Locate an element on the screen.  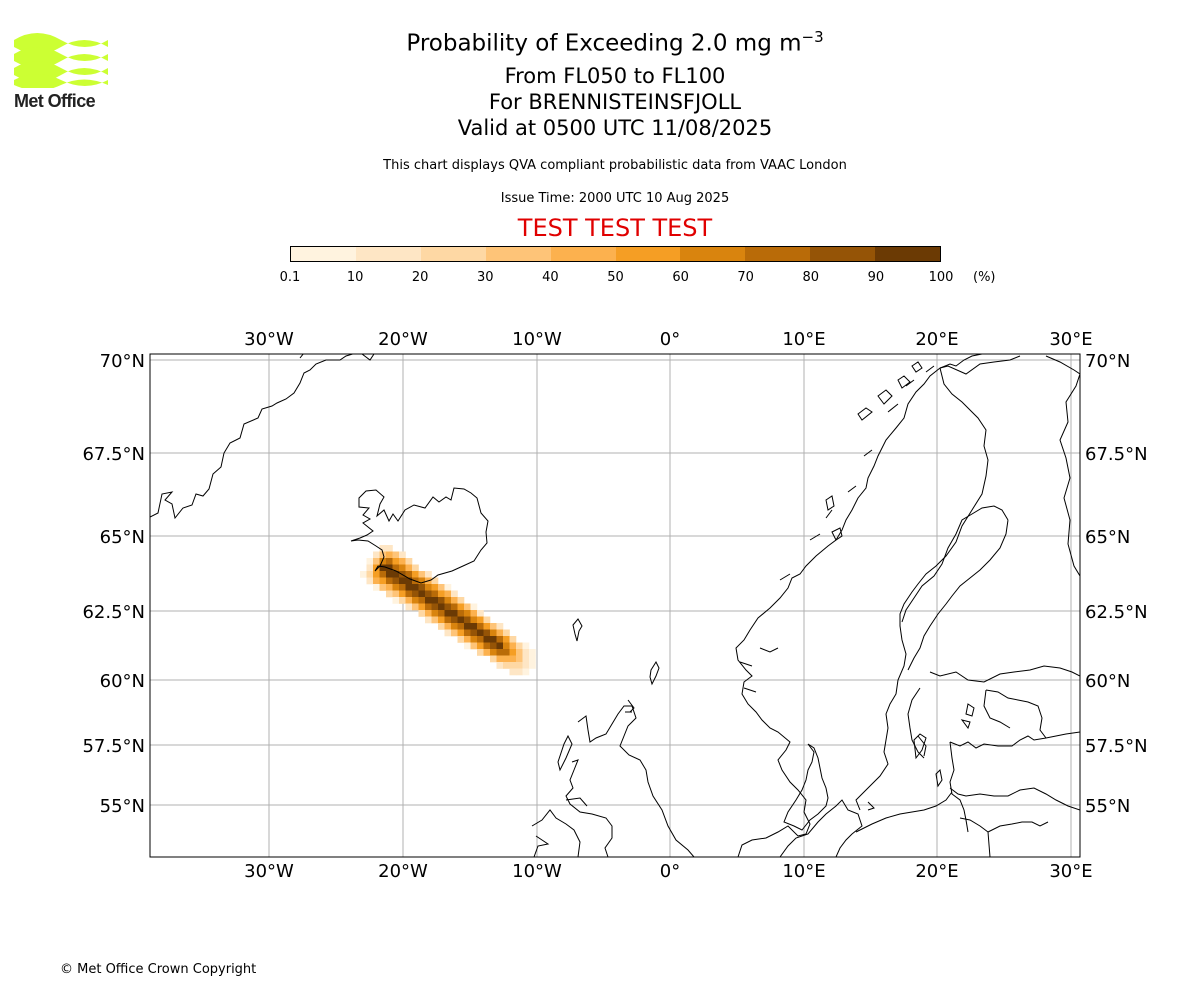
border-baltic-states is located at coordinates (1014, 773).